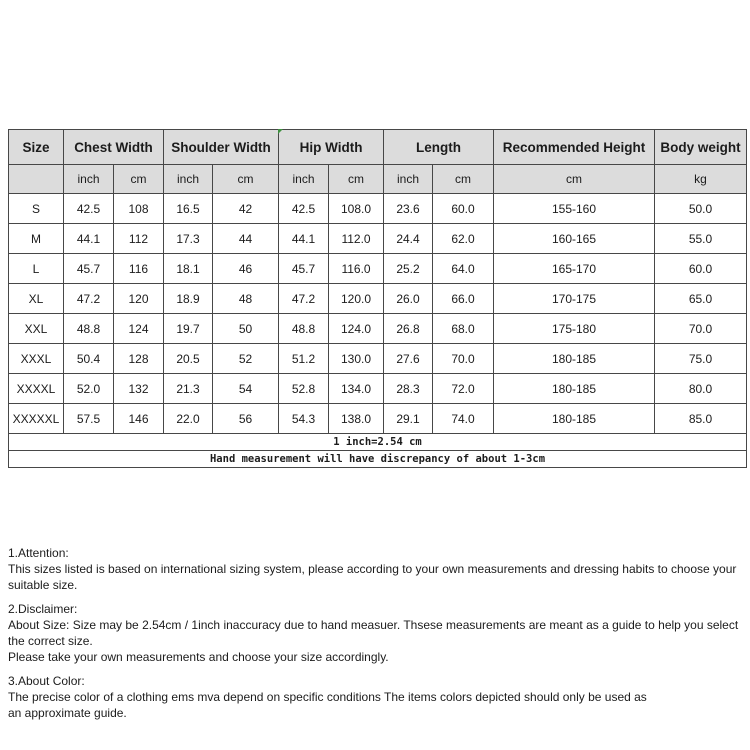  Describe the element at coordinates (356, 418) in the screenshot. I see `value-cell: 138.0` at that location.